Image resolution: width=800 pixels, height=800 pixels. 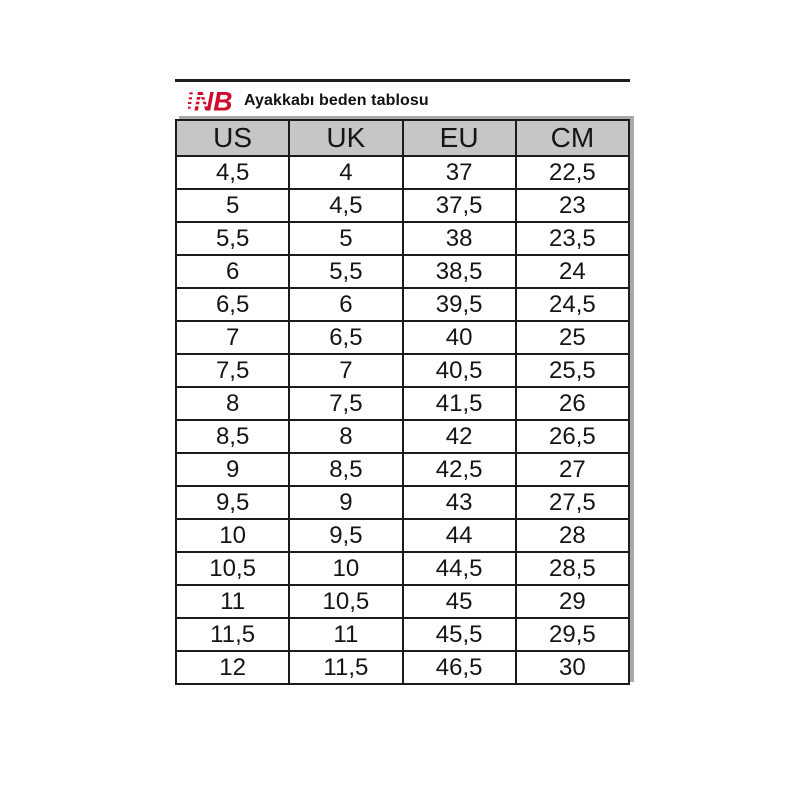 I want to click on size-cell: 24, so click(x=572, y=271).